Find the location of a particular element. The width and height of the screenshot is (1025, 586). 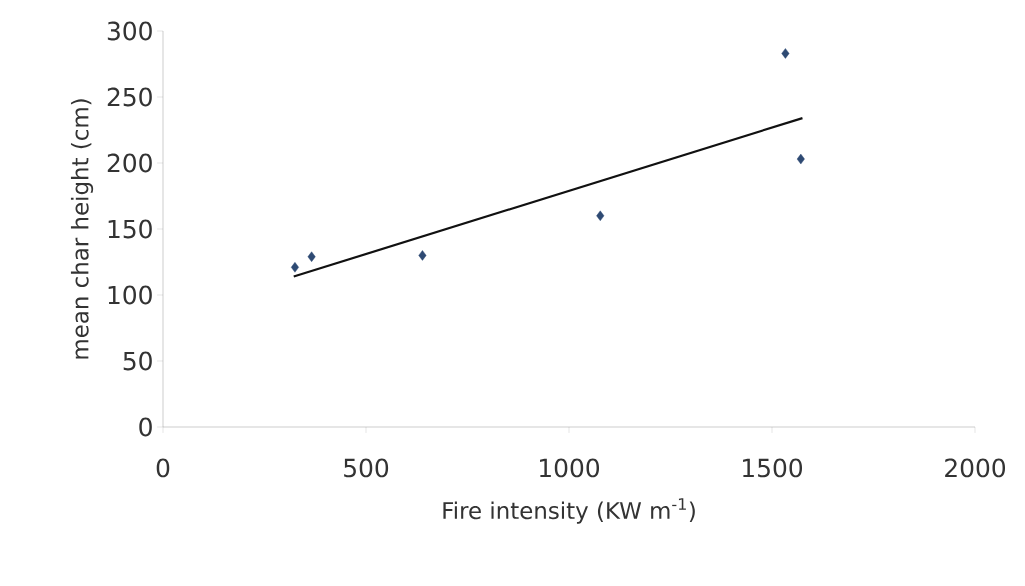

x-tick-label: 500 is located at coordinates (366, 468).